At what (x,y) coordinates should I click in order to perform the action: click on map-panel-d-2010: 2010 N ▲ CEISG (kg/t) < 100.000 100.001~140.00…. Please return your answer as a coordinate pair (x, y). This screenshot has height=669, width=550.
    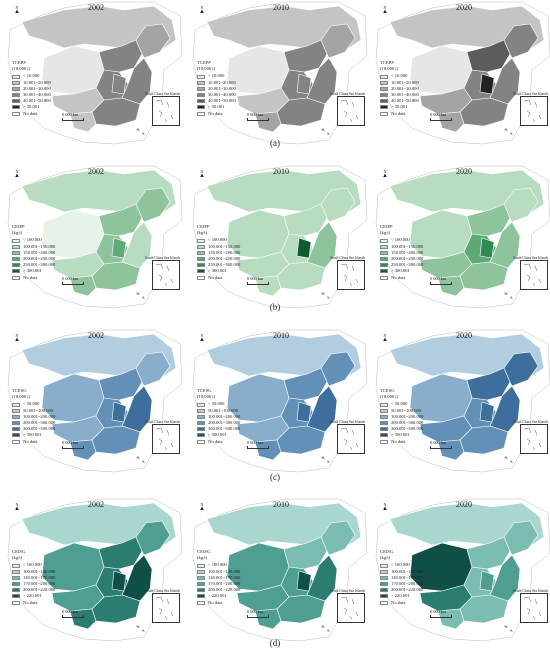
    Looking at the image, I should click on (279, 572).